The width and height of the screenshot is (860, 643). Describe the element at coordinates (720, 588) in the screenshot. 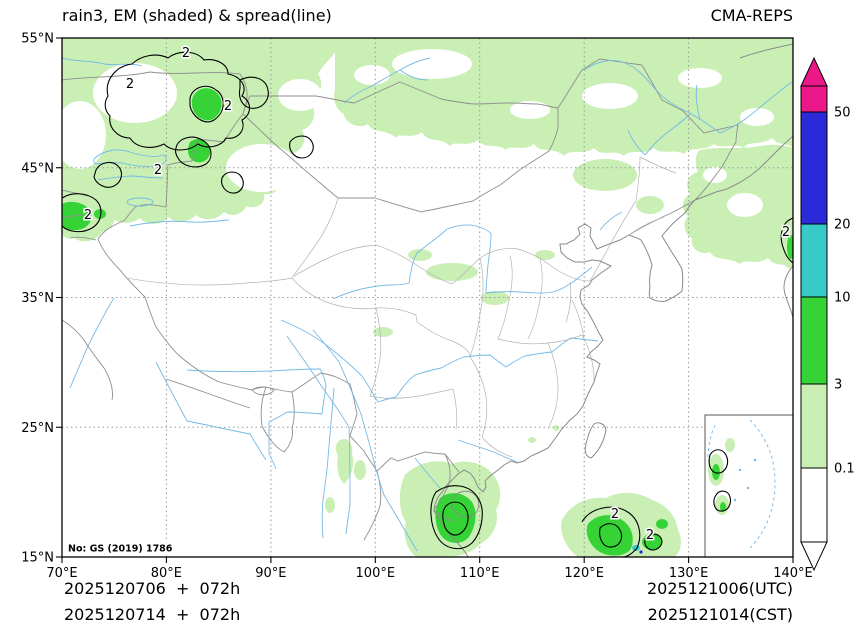

I see `valid-time-utc: 2025121006(UTC)` at that location.